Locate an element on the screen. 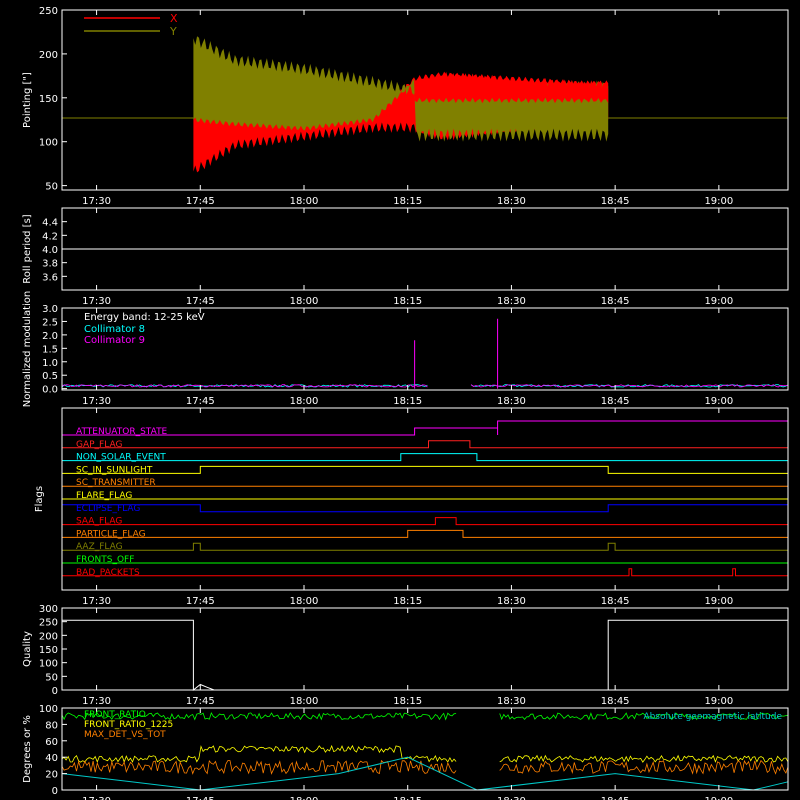 This screenshot has height=800, width=800. flag-line-non_solar_event is located at coordinates (425, 457).